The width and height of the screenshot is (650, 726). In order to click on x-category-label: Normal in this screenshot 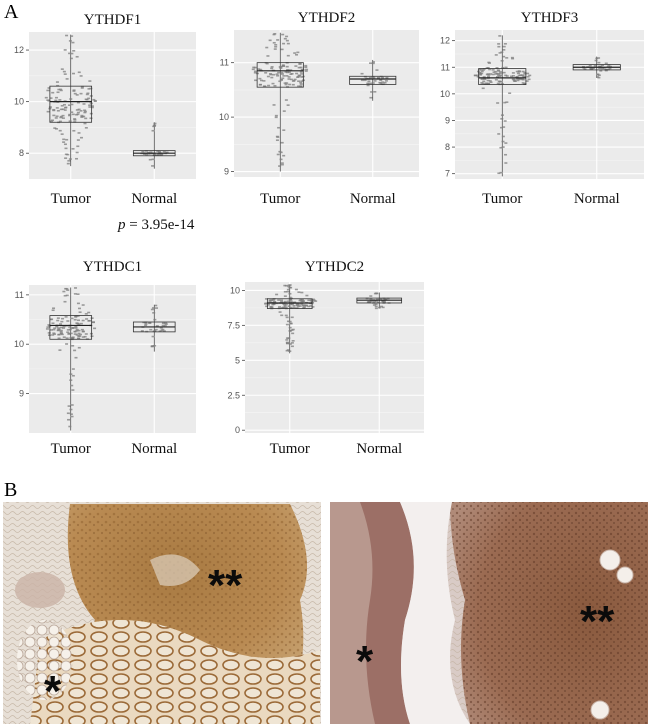, I will do `click(373, 199)`.